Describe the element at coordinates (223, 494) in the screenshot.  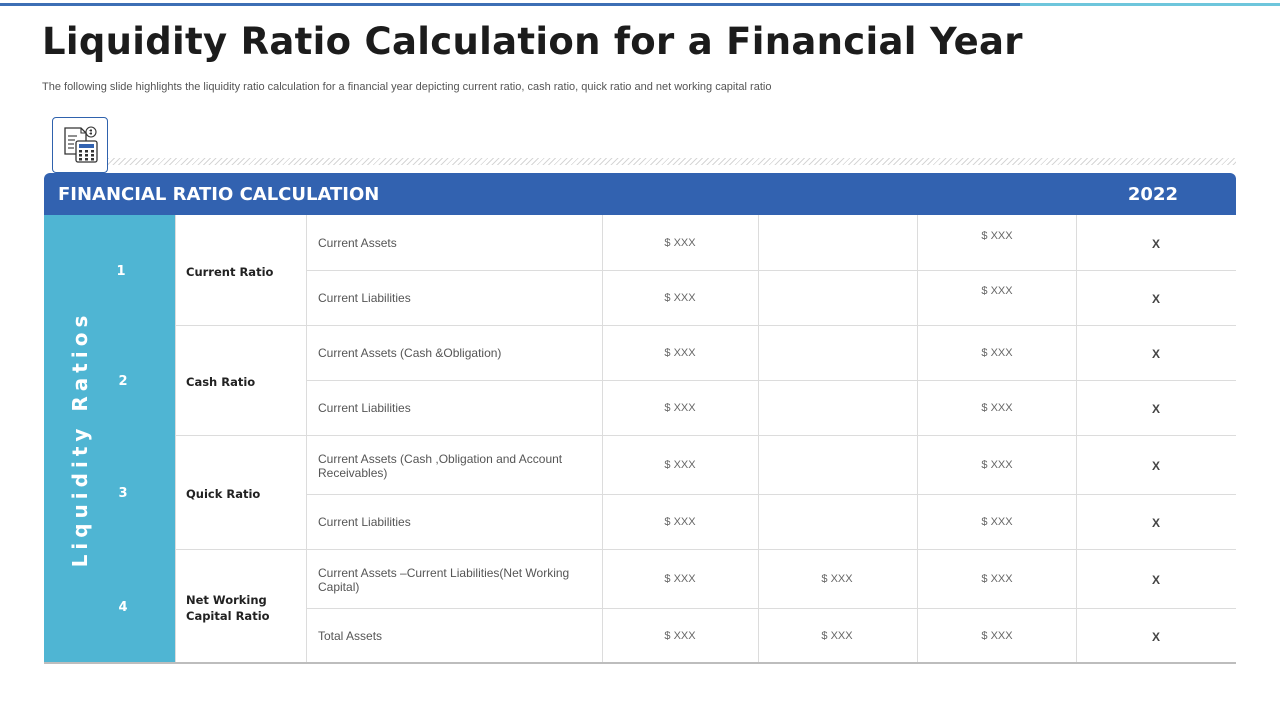
I see `ratio-name: Quick Ratio` at that location.